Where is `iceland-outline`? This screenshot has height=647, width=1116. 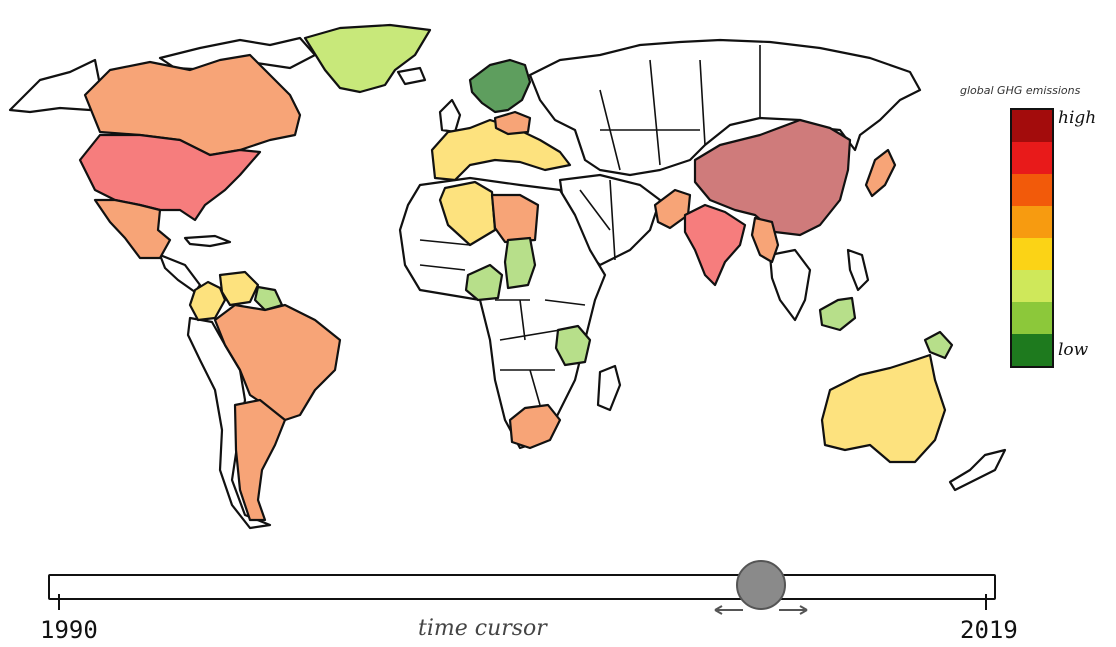 iceland-outline is located at coordinates (411, 76).